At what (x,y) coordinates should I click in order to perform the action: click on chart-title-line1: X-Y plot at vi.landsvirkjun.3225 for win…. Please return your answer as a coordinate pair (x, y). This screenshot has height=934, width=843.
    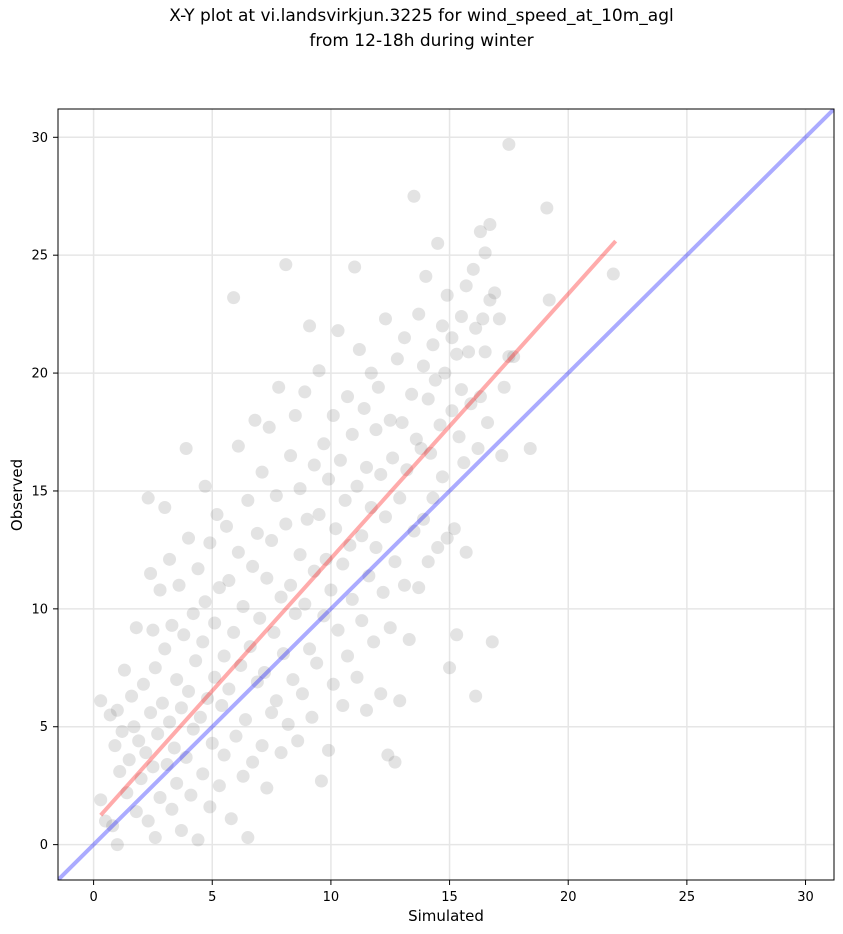
    Looking at the image, I should click on (421, 16).